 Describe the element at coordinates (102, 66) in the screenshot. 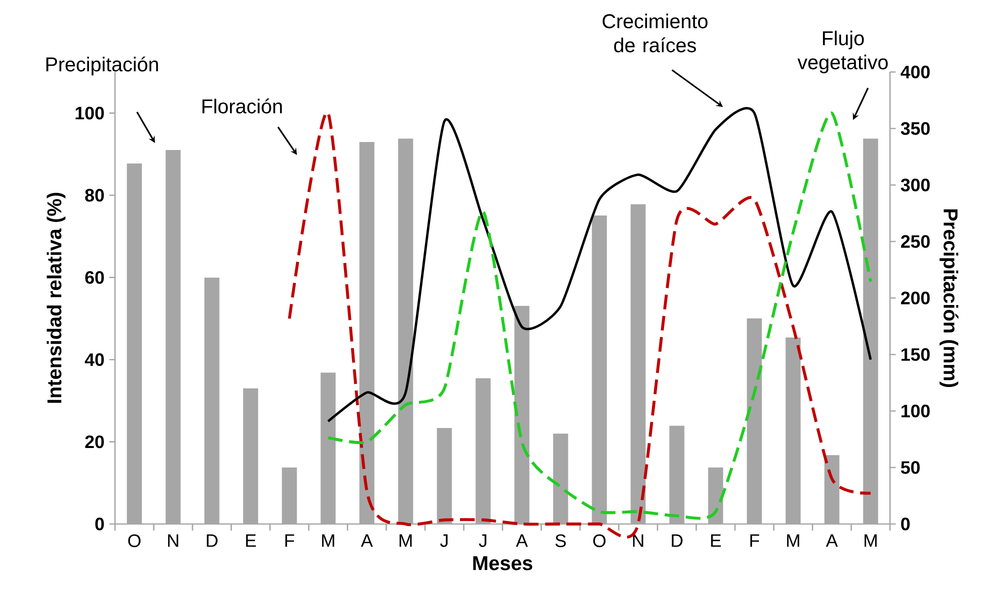

I see `annotation: Precipitación` at that location.